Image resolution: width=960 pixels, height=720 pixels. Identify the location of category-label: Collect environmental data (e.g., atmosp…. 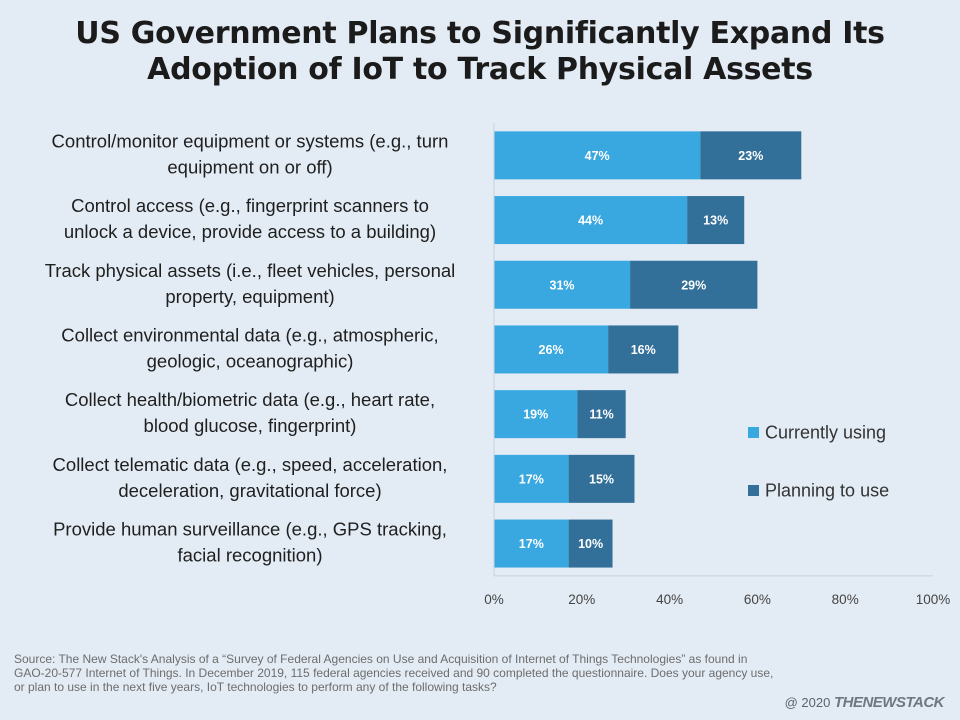
(249, 347).